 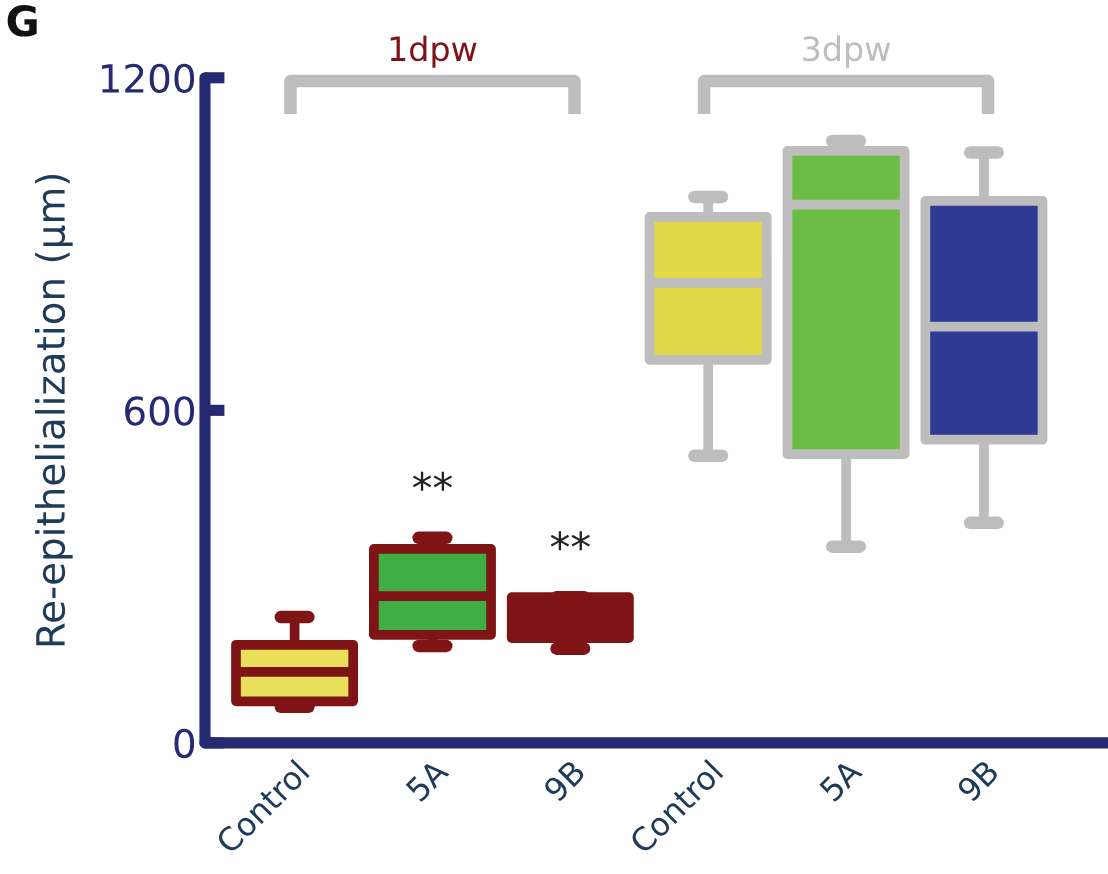 What do you see at coordinates (148, 78) in the screenshot?
I see `y-tick-label: 1200` at bounding box center [148, 78].